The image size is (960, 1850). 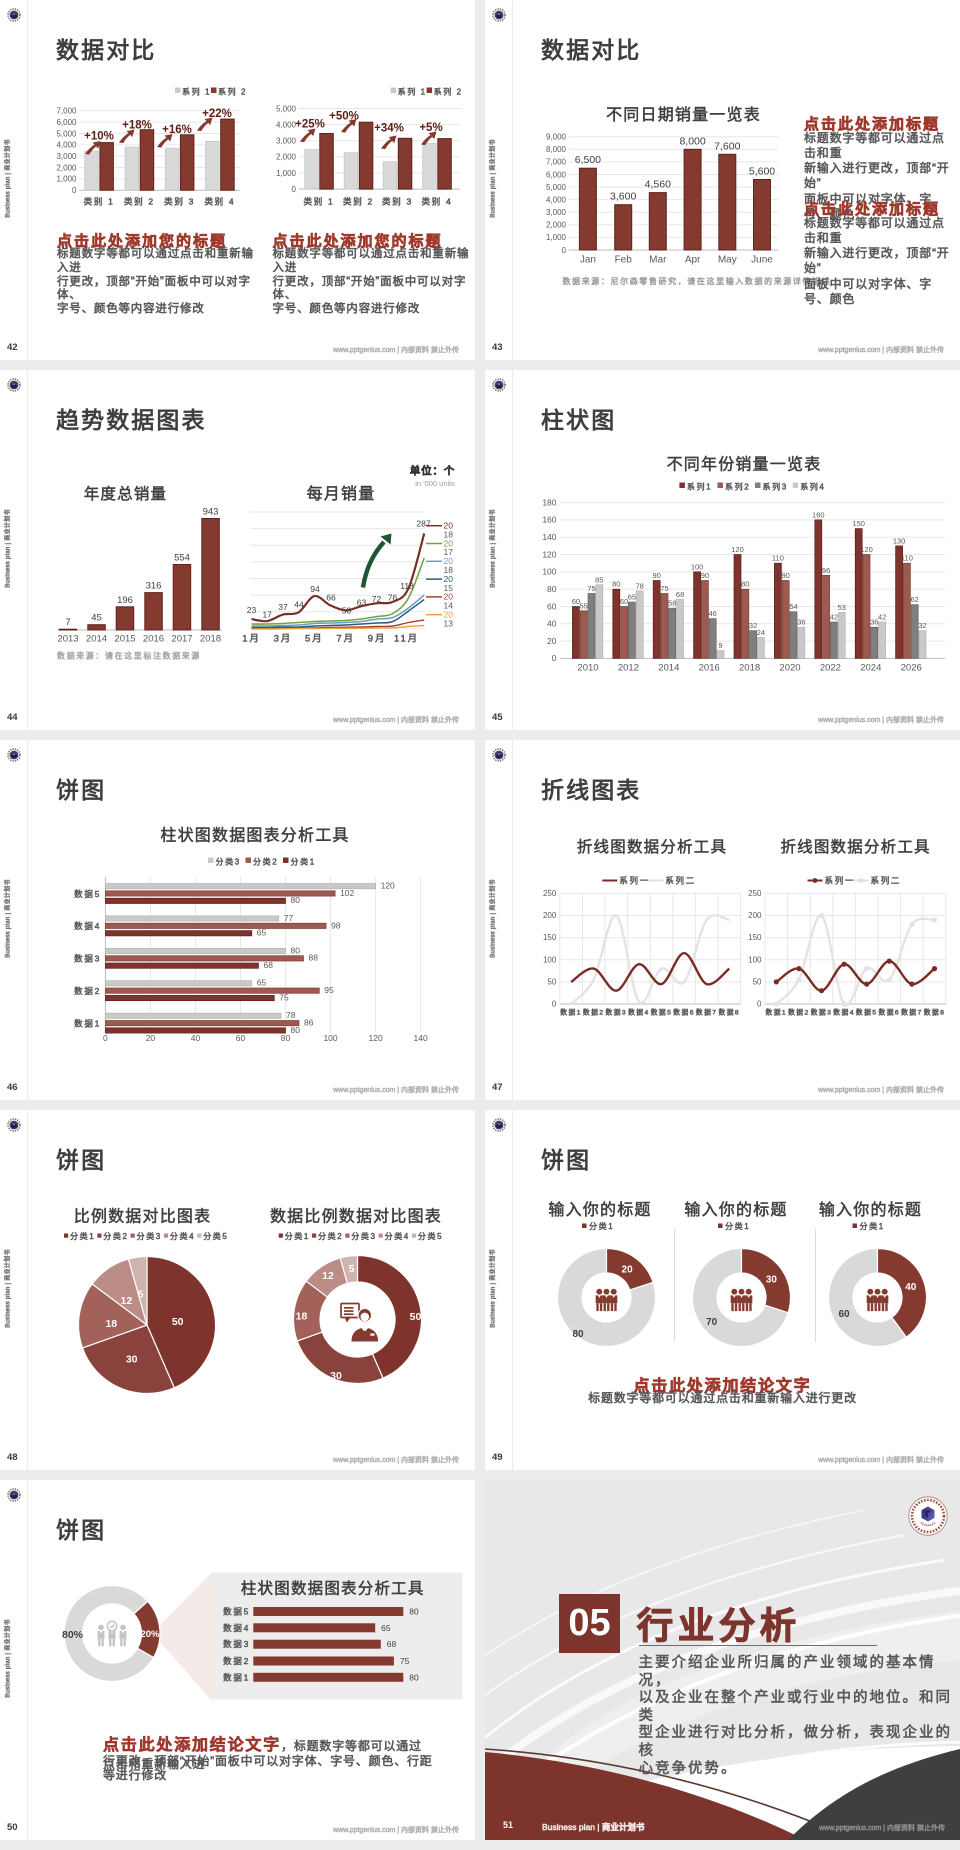 I want to click on svg-text: 2014, so click(x=668, y=668).